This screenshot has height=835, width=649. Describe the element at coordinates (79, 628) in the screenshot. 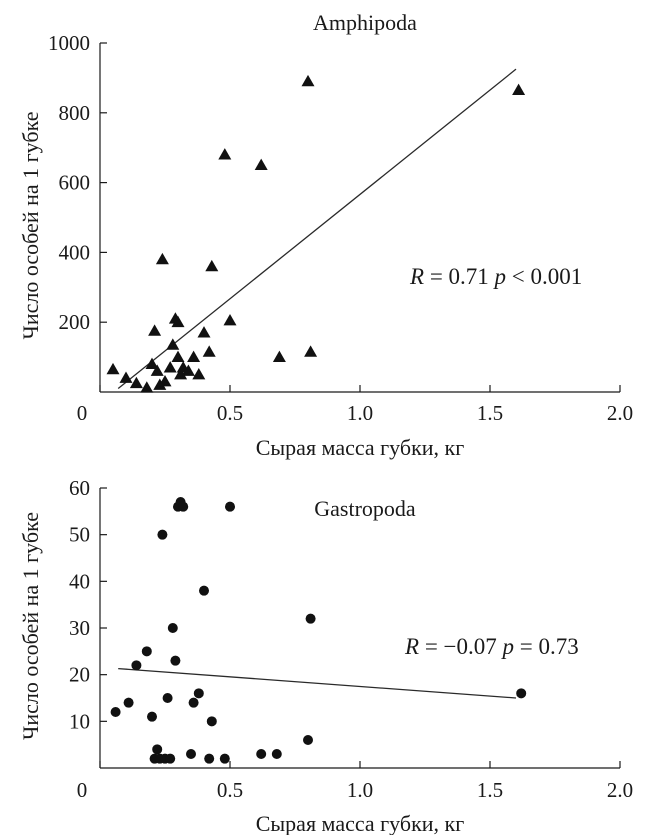

I see `y-tick-label: 30` at that location.